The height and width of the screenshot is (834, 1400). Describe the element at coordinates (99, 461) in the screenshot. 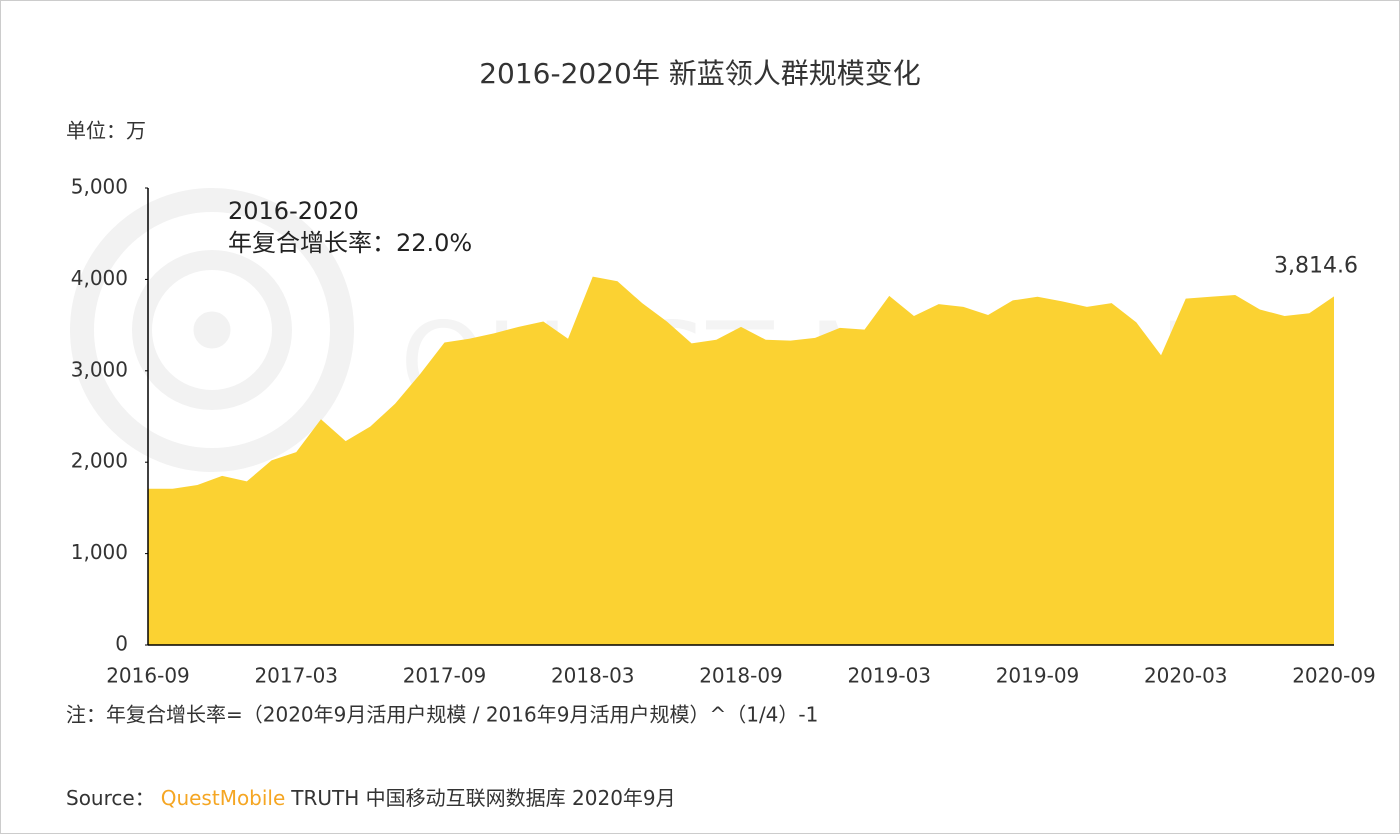

I see `y-tick-label: 2,000` at that location.